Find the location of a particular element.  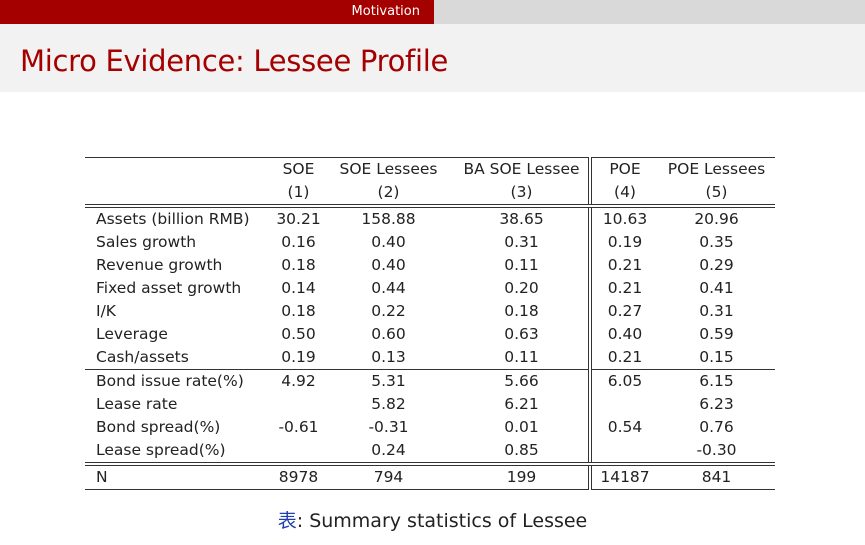

row-label: Sales growth is located at coordinates (146, 242).